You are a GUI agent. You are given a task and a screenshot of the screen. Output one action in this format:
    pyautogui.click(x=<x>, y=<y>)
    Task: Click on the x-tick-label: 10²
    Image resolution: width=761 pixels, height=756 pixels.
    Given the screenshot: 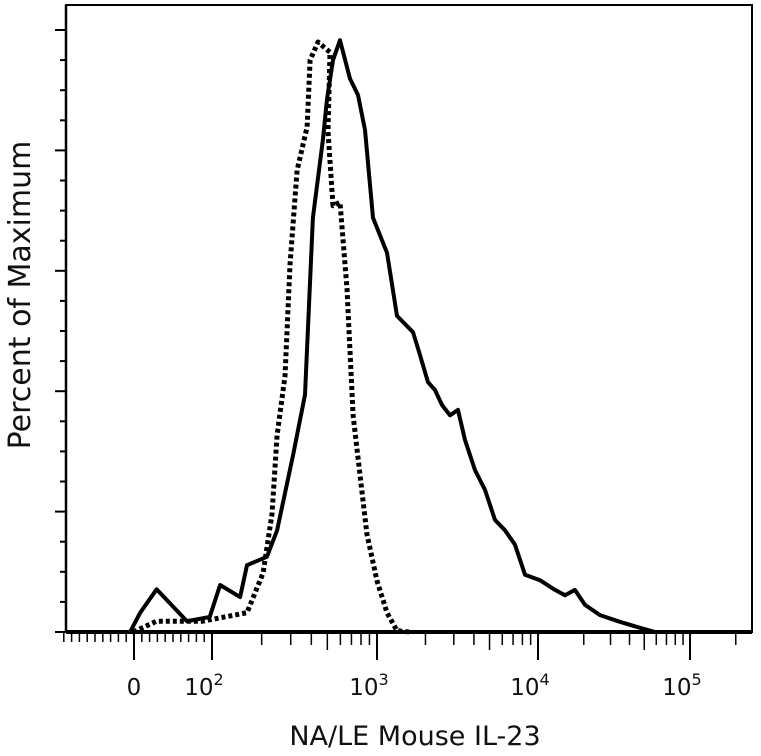 What is the action you would take?
    pyautogui.click(x=203, y=685)
    